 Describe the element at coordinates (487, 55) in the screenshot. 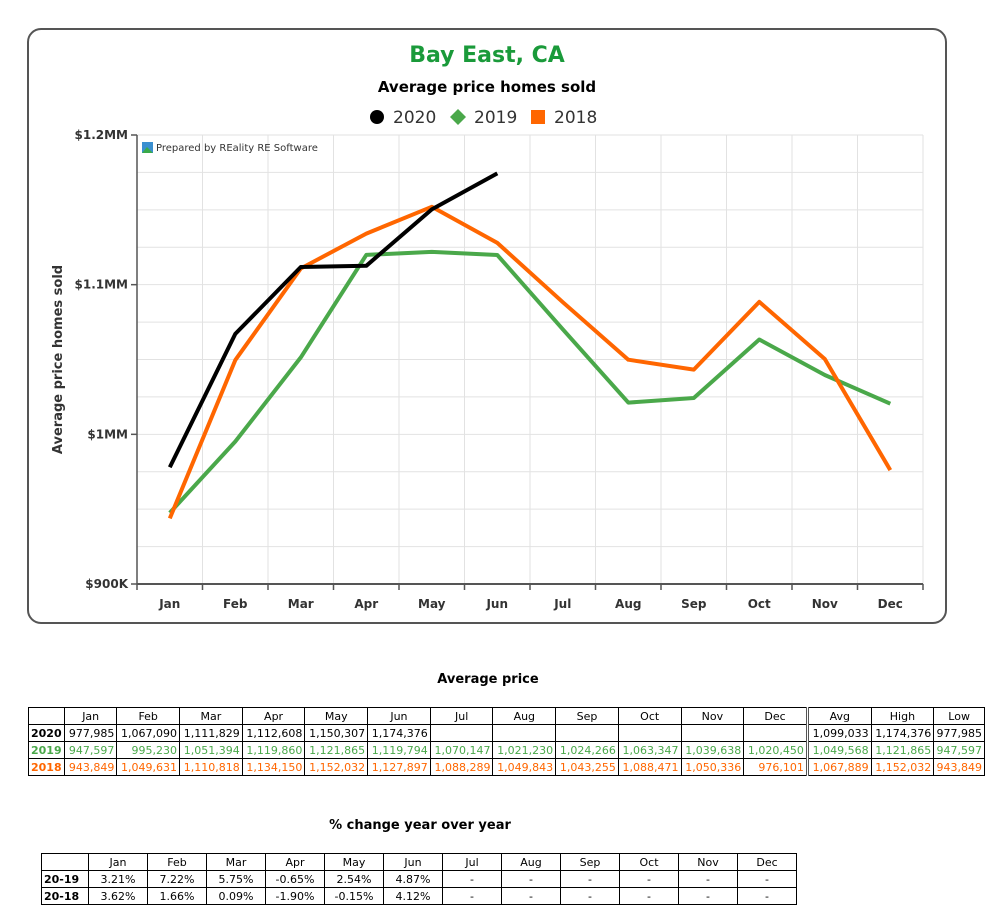

I see `chart-title: Bay East, CA` at that location.